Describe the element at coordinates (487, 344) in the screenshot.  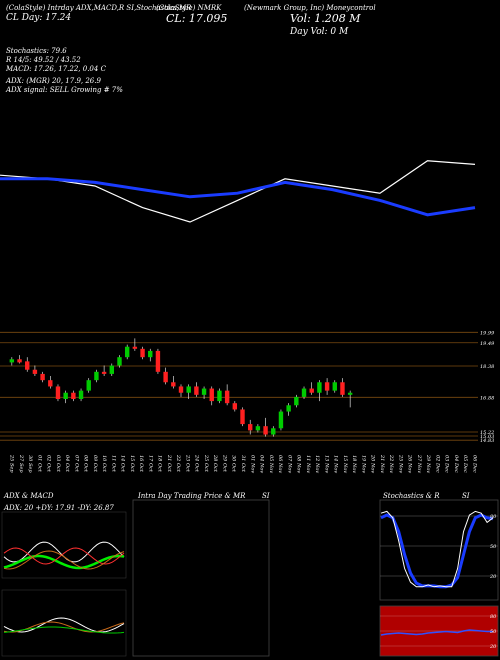
I see `price-tick-label: 19.49` at that location.